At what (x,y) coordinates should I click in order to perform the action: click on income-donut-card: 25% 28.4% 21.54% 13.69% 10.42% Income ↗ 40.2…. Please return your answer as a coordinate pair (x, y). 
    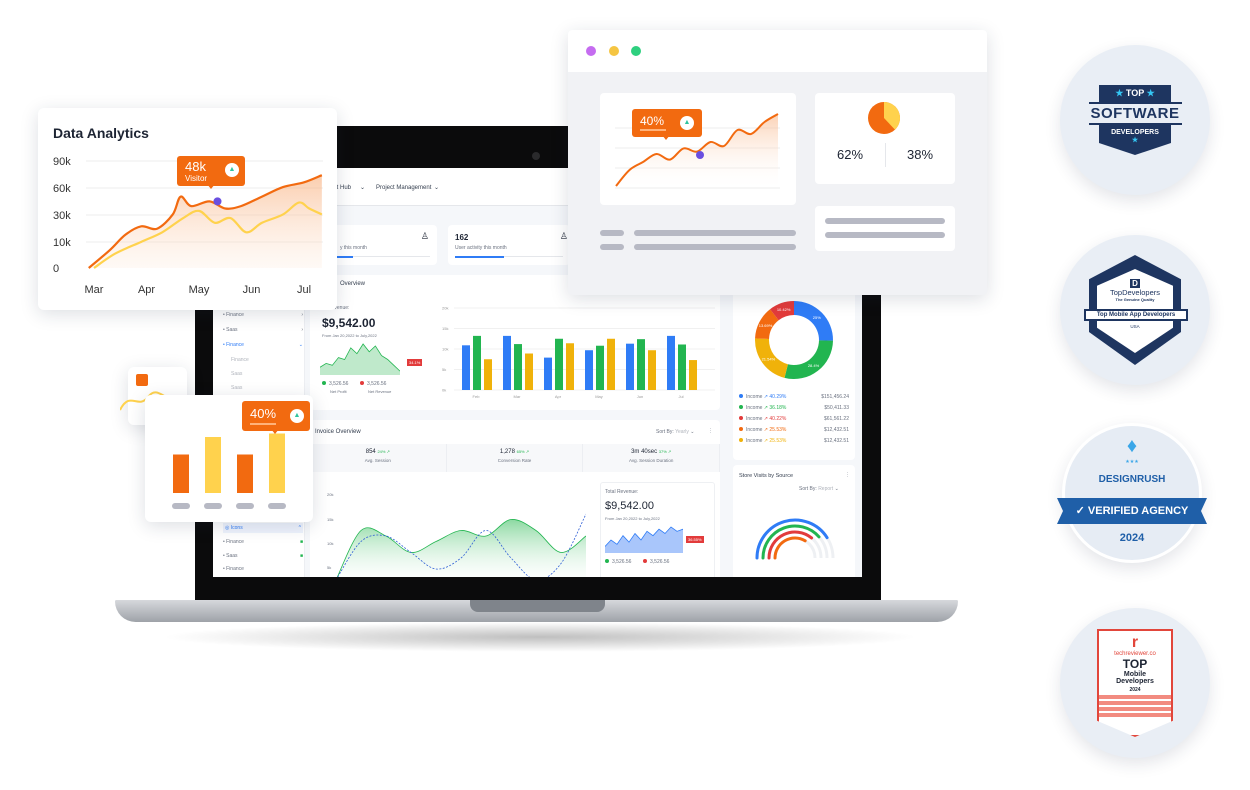
    Looking at the image, I should click on (794, 375).